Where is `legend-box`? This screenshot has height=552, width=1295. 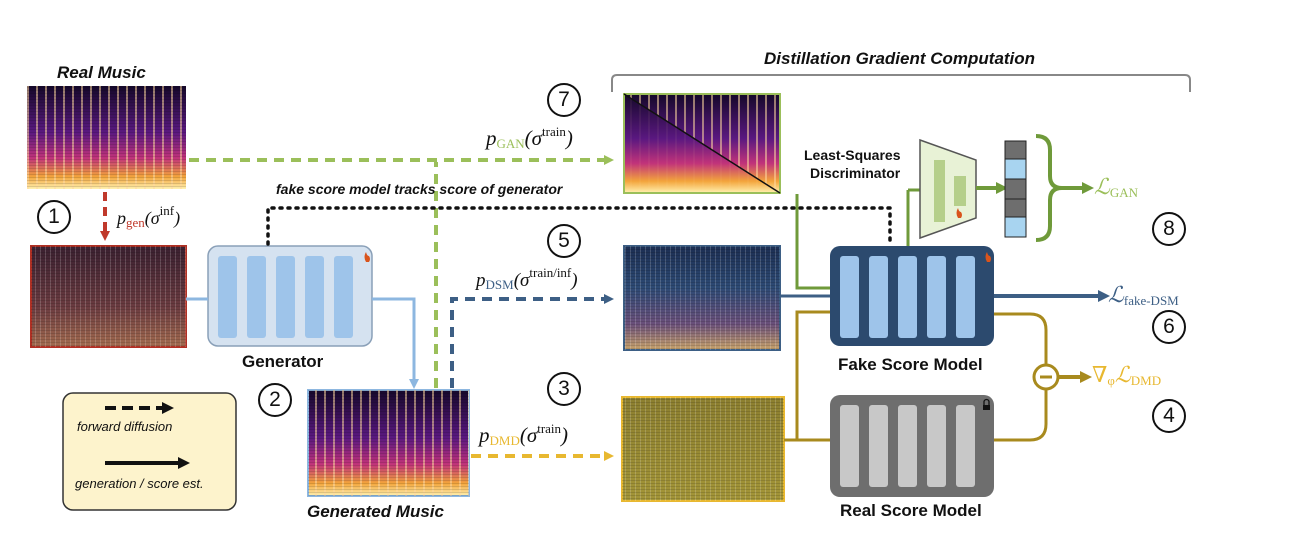 legend-box is located at coordinates (149, 451).